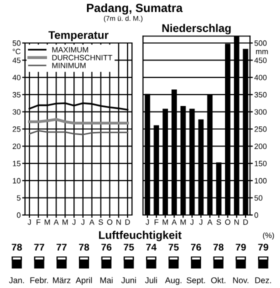 The height and width of the screenshot is (288, 280). What do you see at coordinates (240, 280) in the screenshot?
I see `category-label: Nov.` at bounding box center [240, 280].